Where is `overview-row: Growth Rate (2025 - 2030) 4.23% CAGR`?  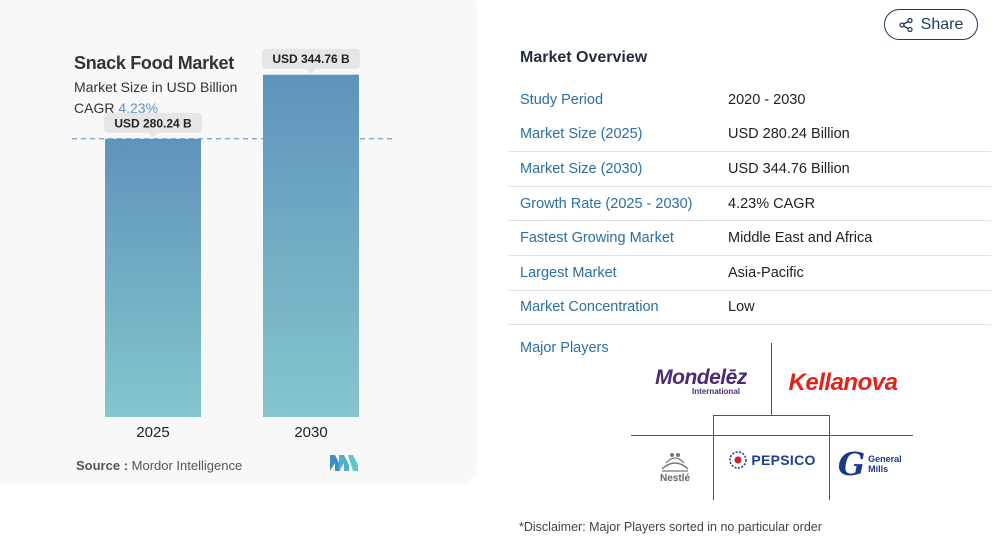
overview-row: Growth Rate (2025 - 2030) 4.23% CAGR is located at coordinates (750, 204).